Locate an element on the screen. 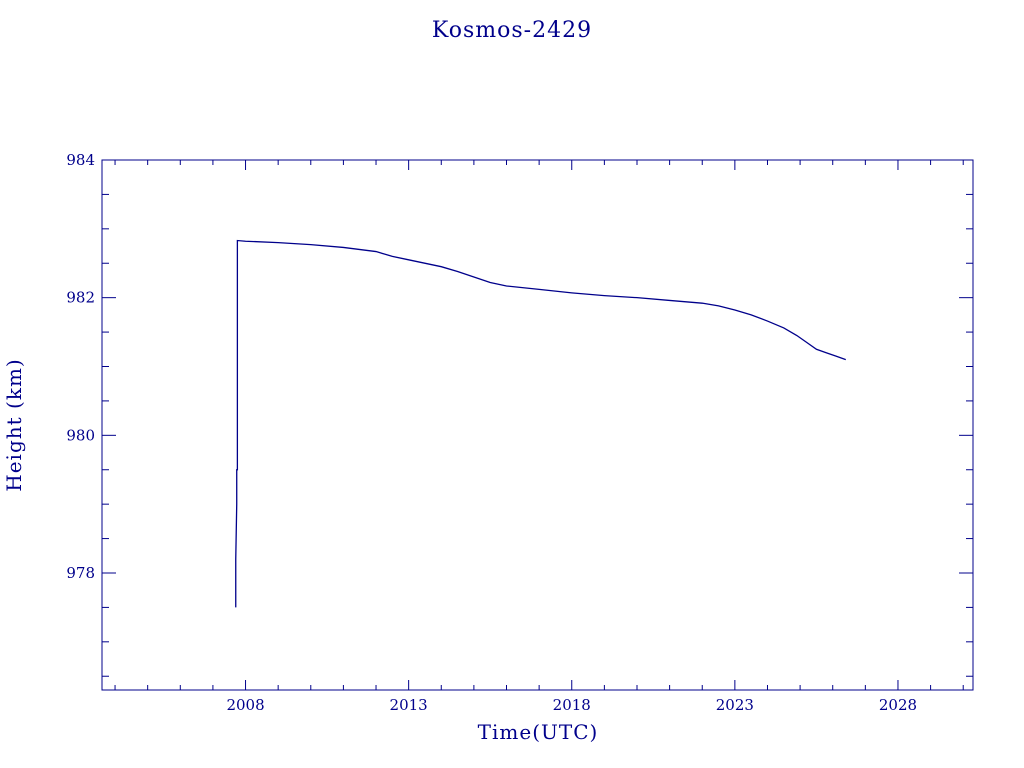 The height and width of the screenshot is (768, 1024). chart-title: Kosmos-2429 is located at coordinates (512, 30).